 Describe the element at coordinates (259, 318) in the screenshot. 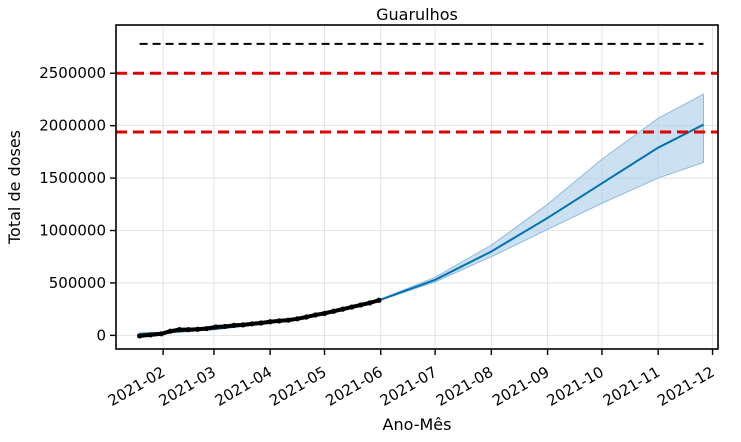

I see `observed-trace` at that location.